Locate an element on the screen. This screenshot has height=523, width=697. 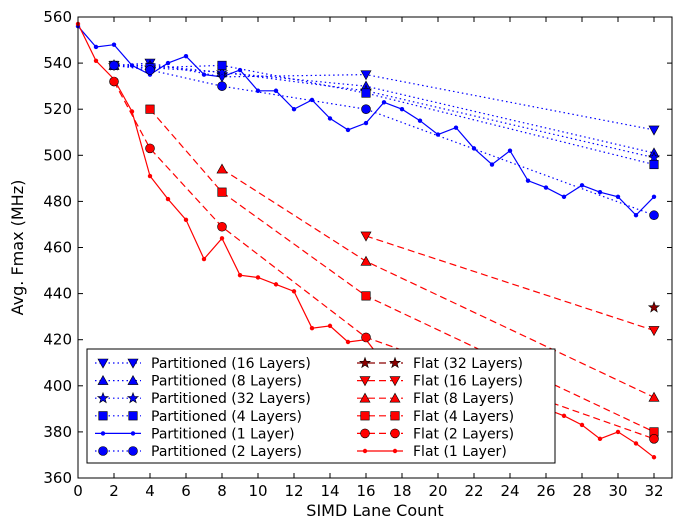
legend-label: Flat (2 Layers) is located at coordinates (463, 434).